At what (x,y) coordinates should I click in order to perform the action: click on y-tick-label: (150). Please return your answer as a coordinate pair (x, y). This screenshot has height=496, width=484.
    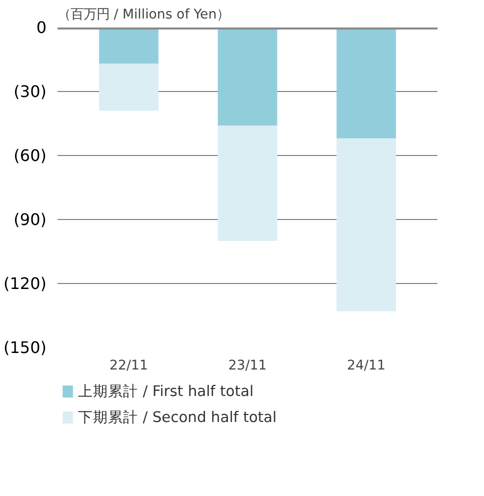
    Looking at the image, I should click on (25, 347).